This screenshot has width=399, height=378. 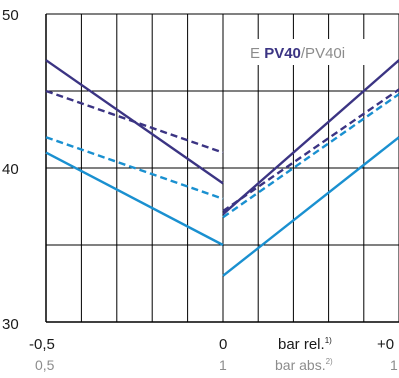 I want to click on x-tick-label-zero: 0, so click(x=223, y=344).